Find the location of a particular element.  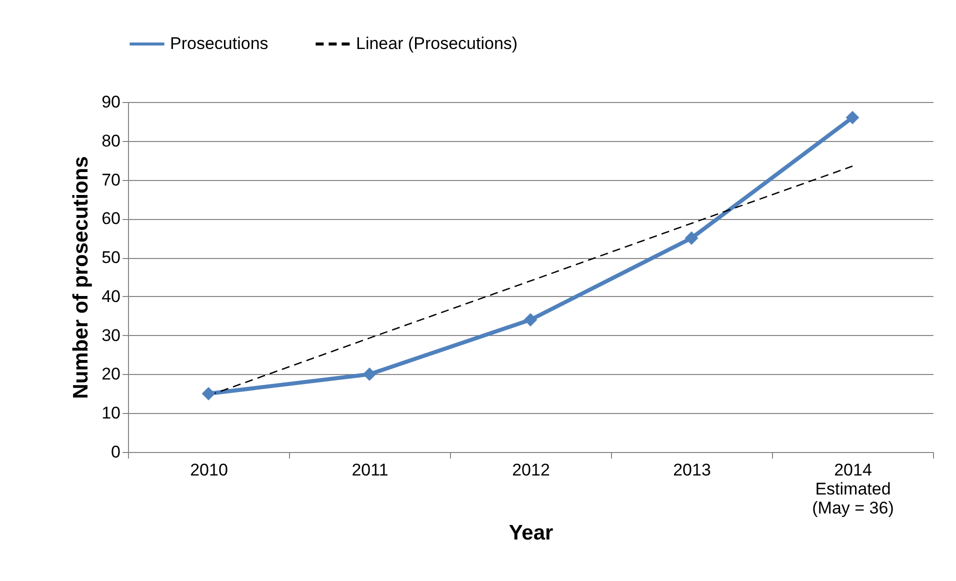

x-tick-label: 2012 is located at coordinates (531, 470).